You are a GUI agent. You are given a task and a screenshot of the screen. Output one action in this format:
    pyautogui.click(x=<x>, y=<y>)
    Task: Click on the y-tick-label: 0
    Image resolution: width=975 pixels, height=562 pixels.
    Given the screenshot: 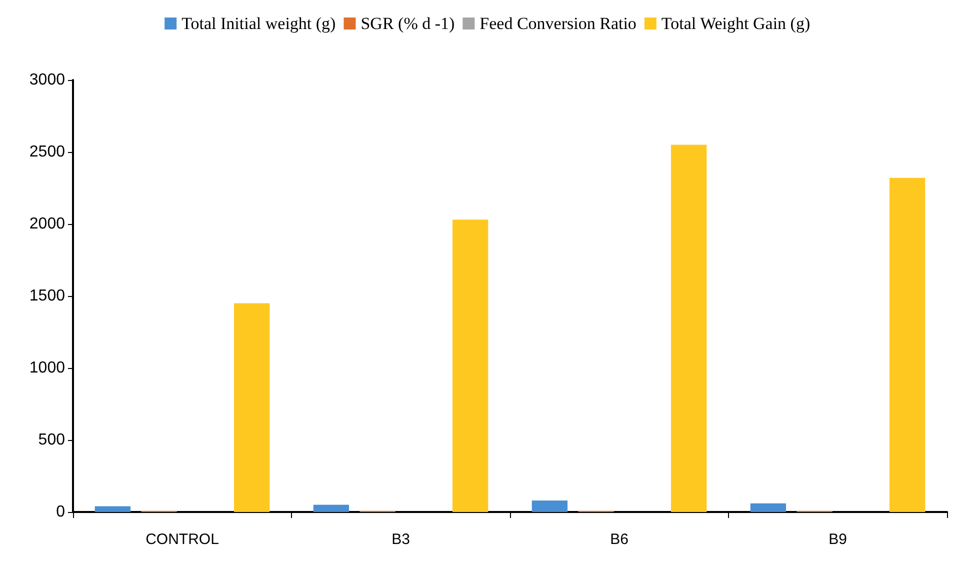 What is the action you would take?
    pyautogui.click(x=61, y=512)
    